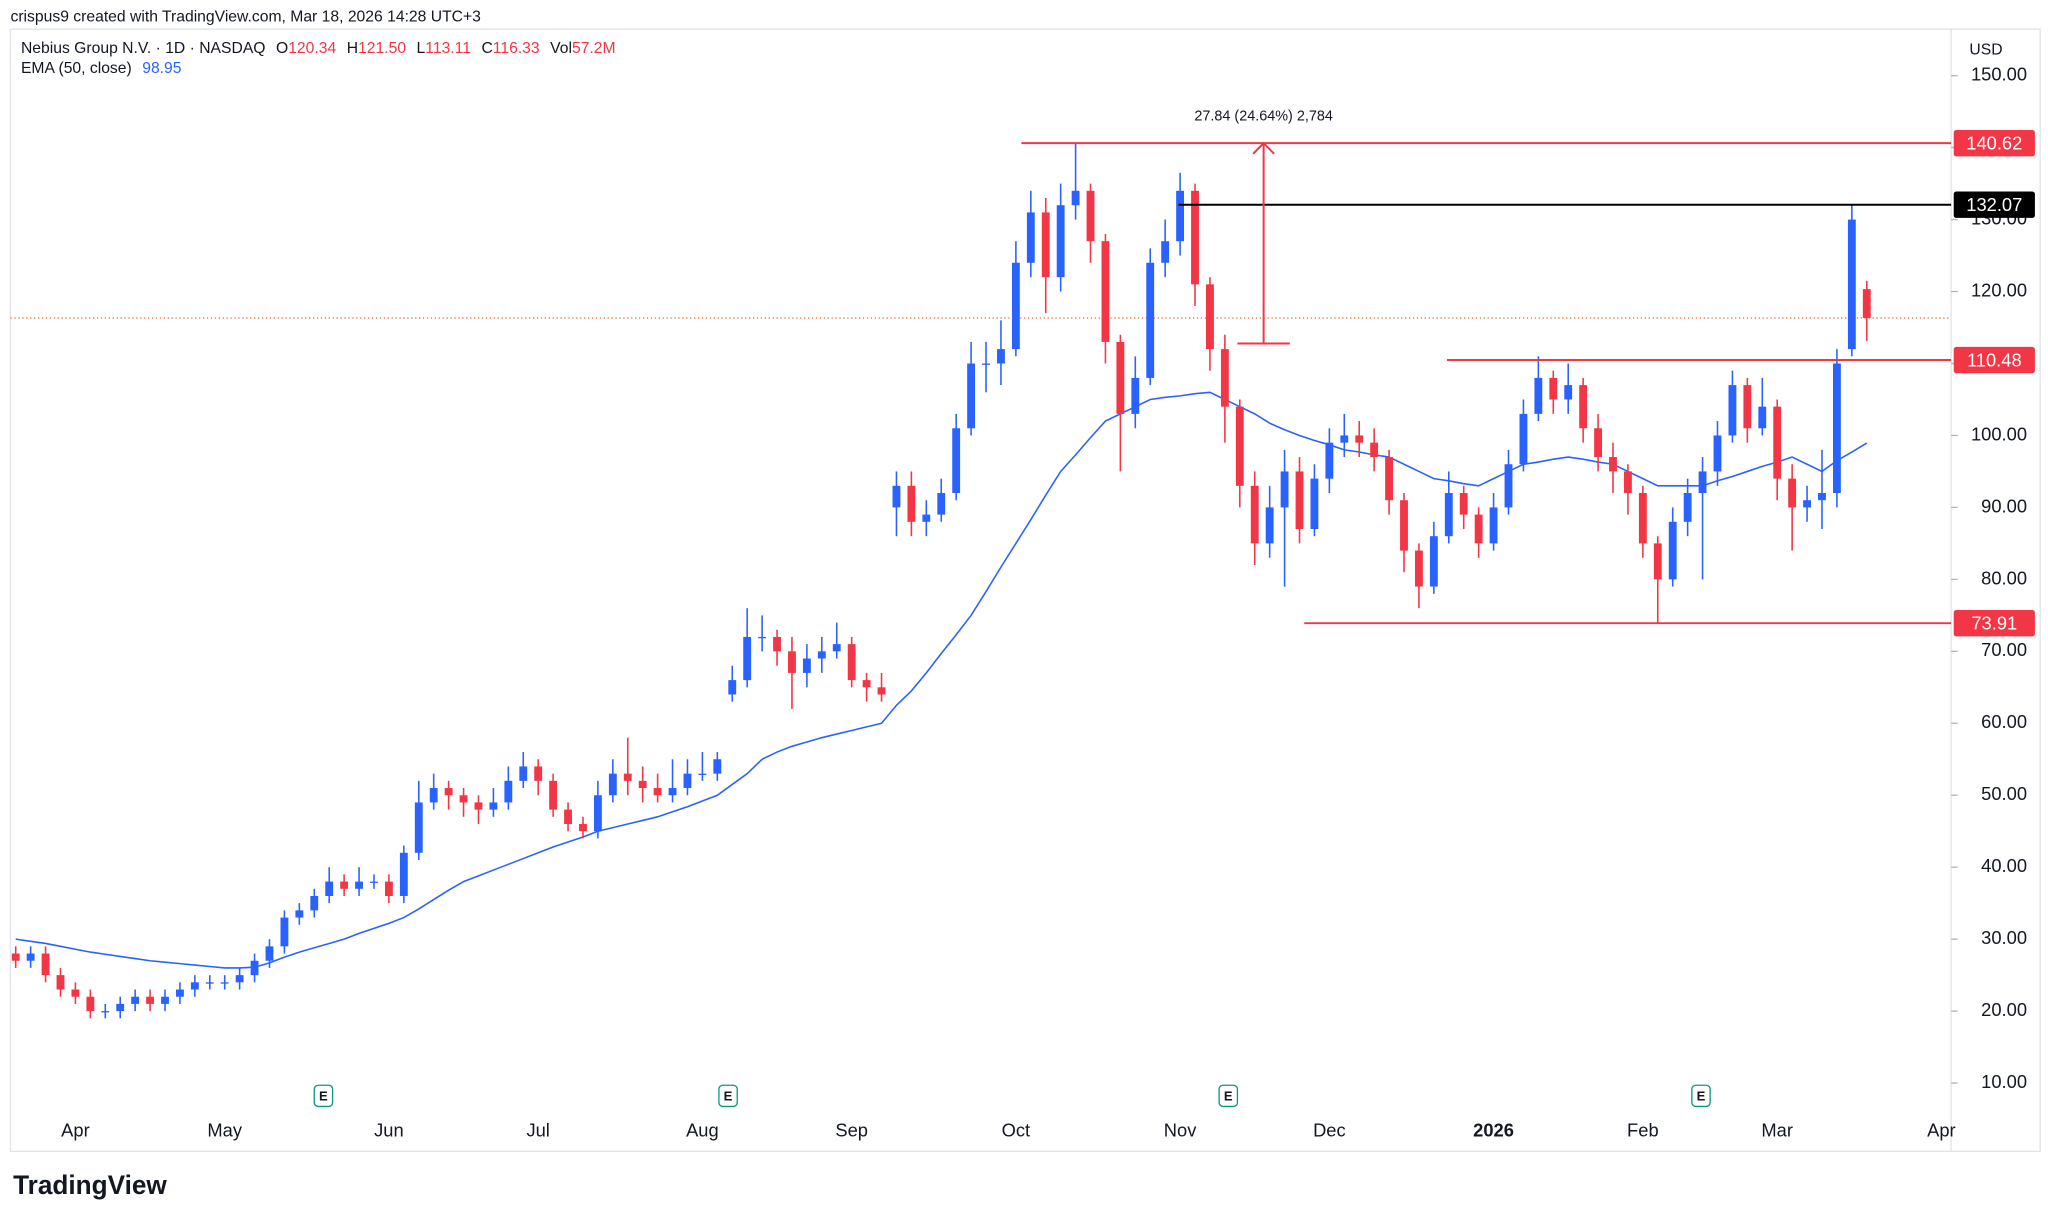 The width and height of the screenshot is (2048, 1207). What do you see at coordinates (1994, 359) in the screenshot?
I see `level-label: 110.48` at bounding box center [1994, 359].